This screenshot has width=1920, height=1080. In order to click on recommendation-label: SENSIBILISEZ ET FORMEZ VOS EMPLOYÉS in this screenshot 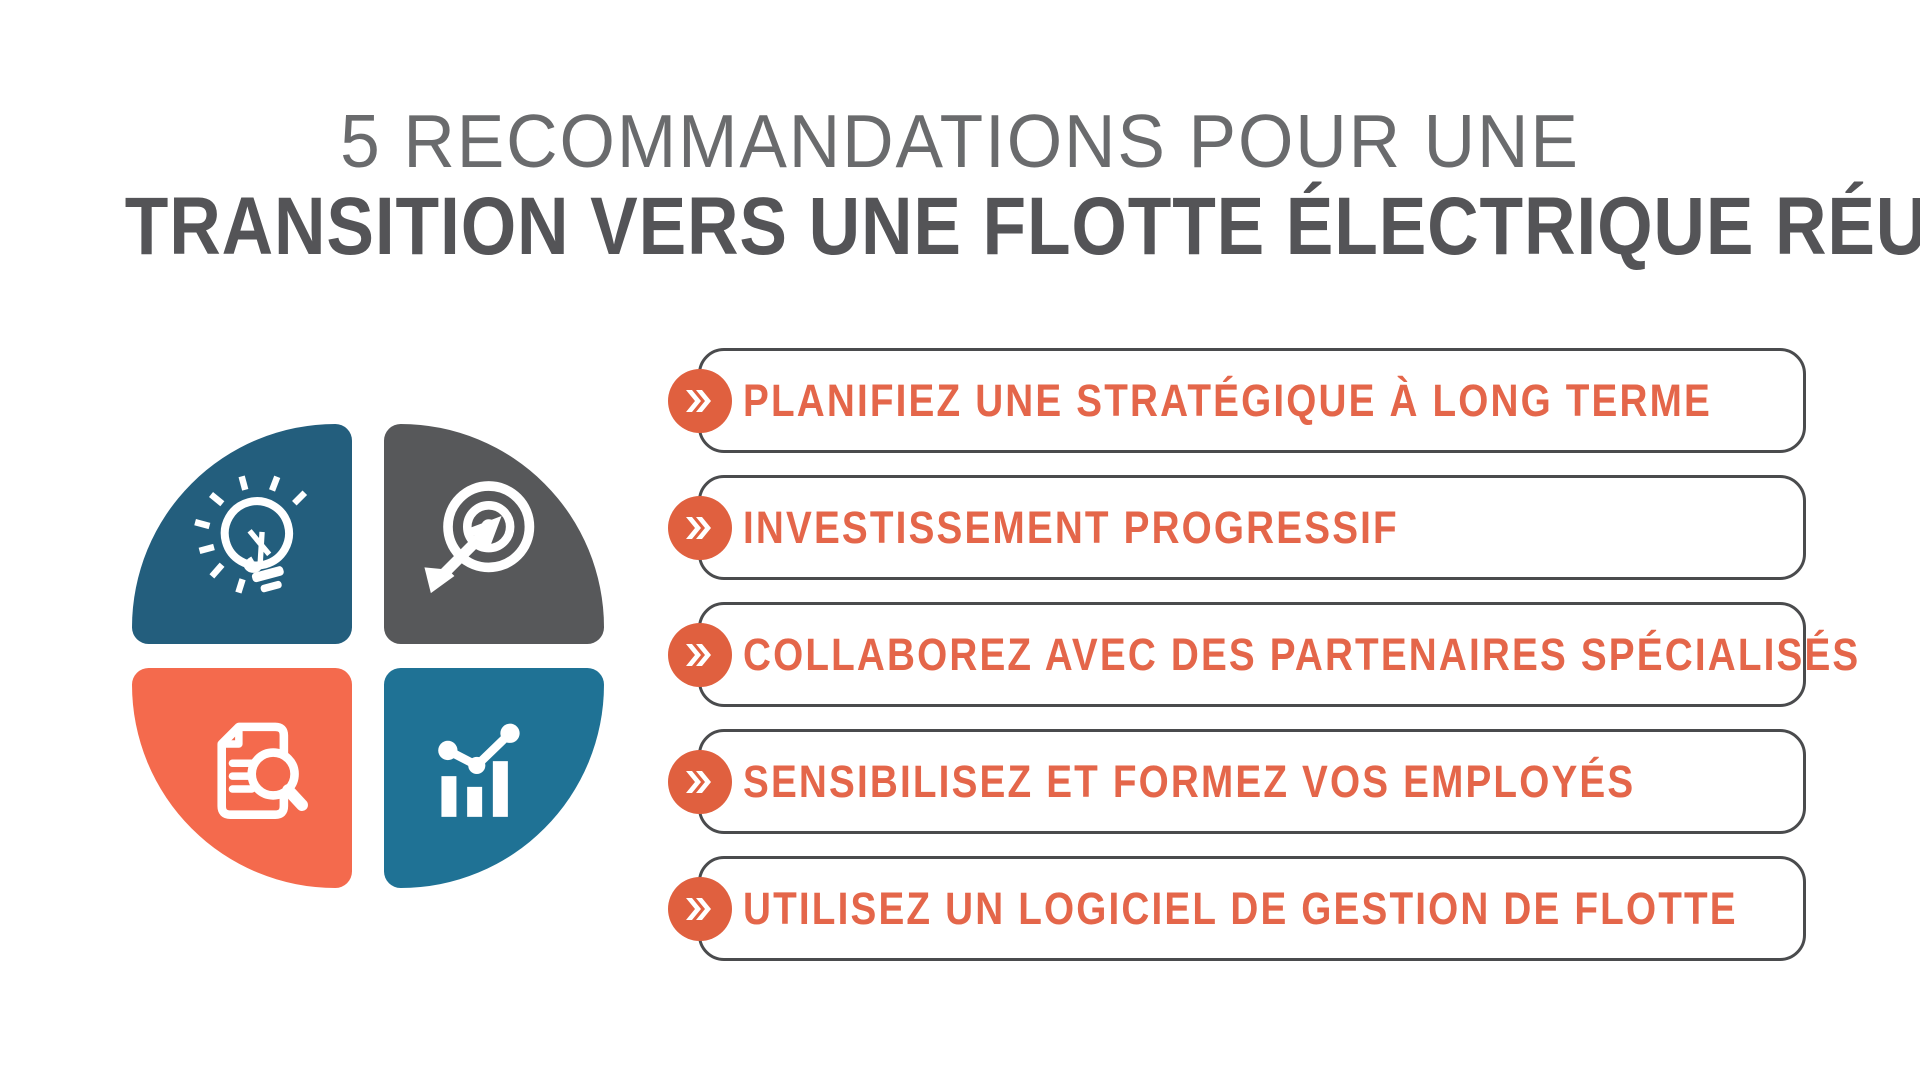, I will do `click(1189, 781)`.